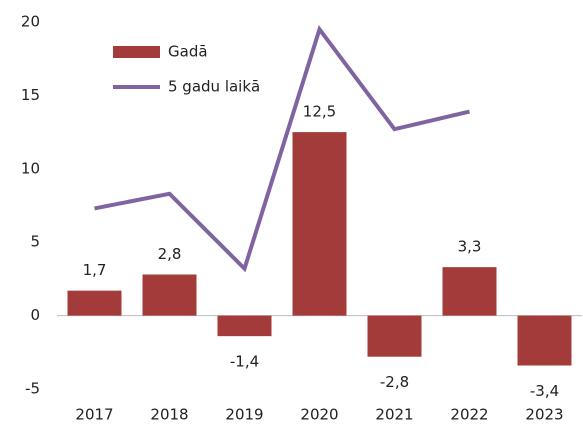 The height and width of the screenshot is (428, 583). Describe the element at coordinates (394, 415) in the screenshot. I see `x-tick-label: 2021` at that location.